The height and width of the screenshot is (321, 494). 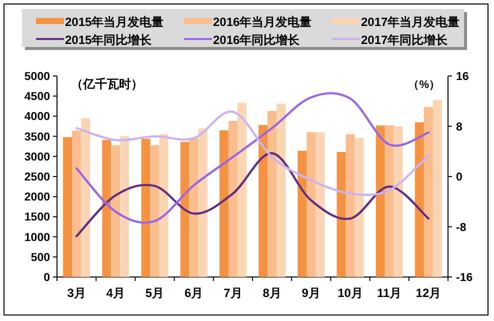 I want to click on x-tick-label: 3月, so click(x=76, y=293).